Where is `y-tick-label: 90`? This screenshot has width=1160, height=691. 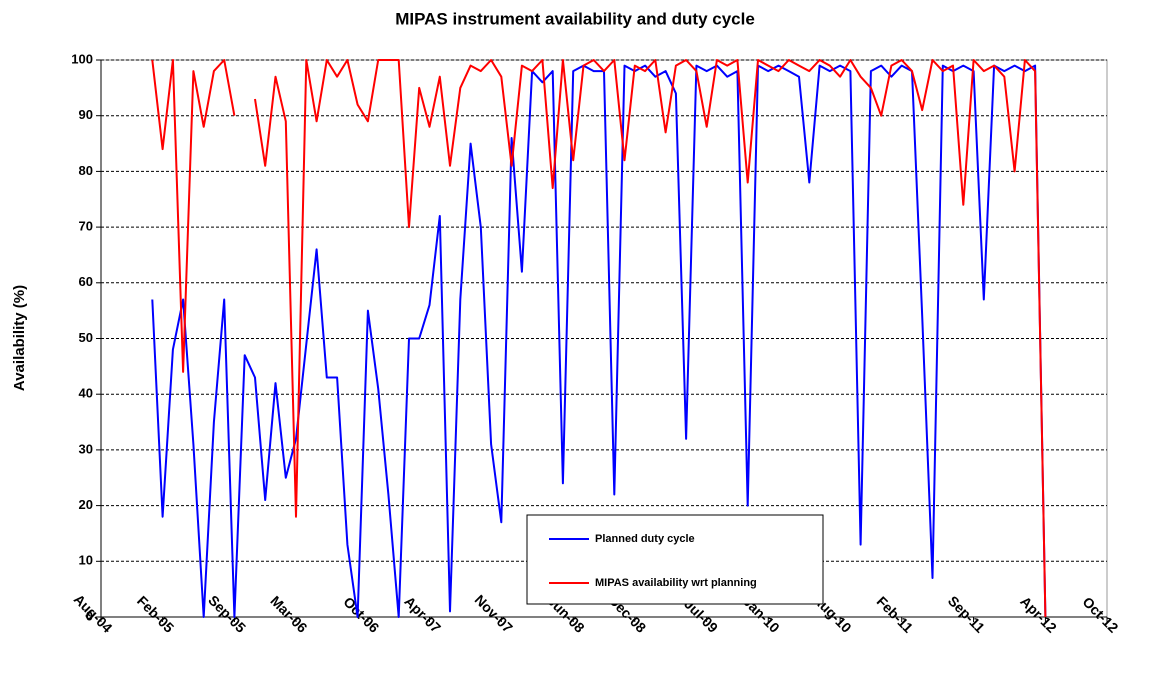
y-tick-label: 90 is located at coordinates (86, 114).